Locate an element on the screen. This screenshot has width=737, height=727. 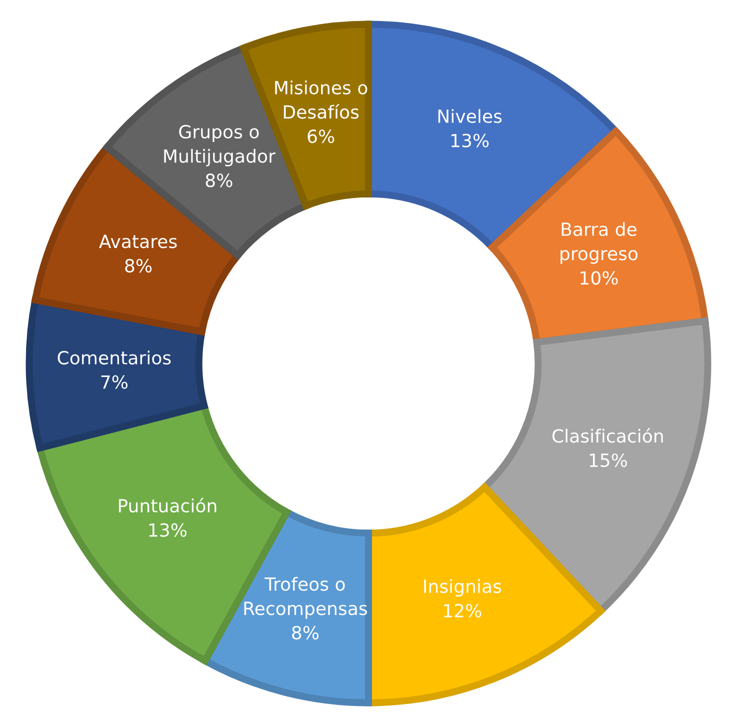
slice-label: Misiones o Desafíos is located at coordinates (321, 99).